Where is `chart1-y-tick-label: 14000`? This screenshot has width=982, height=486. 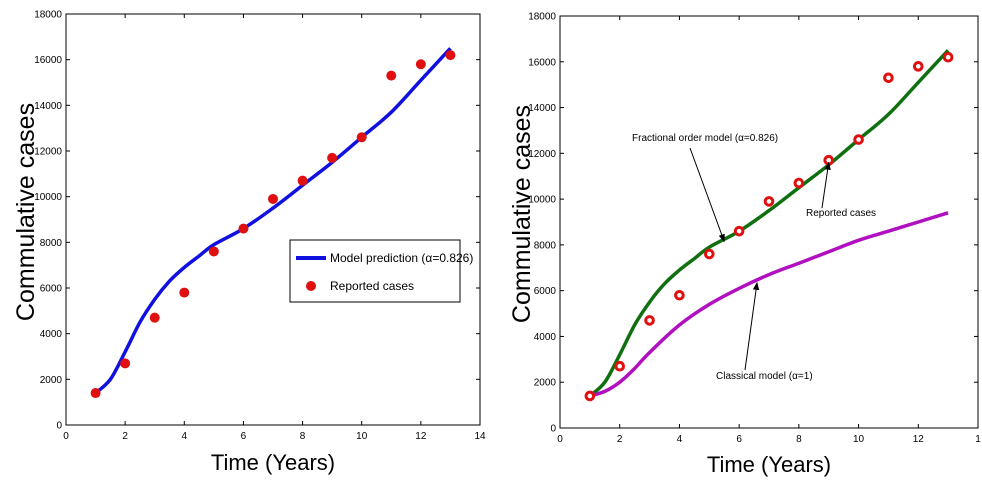
chart1-y-tick-label: 14000 is located at coordinates (48, 106).